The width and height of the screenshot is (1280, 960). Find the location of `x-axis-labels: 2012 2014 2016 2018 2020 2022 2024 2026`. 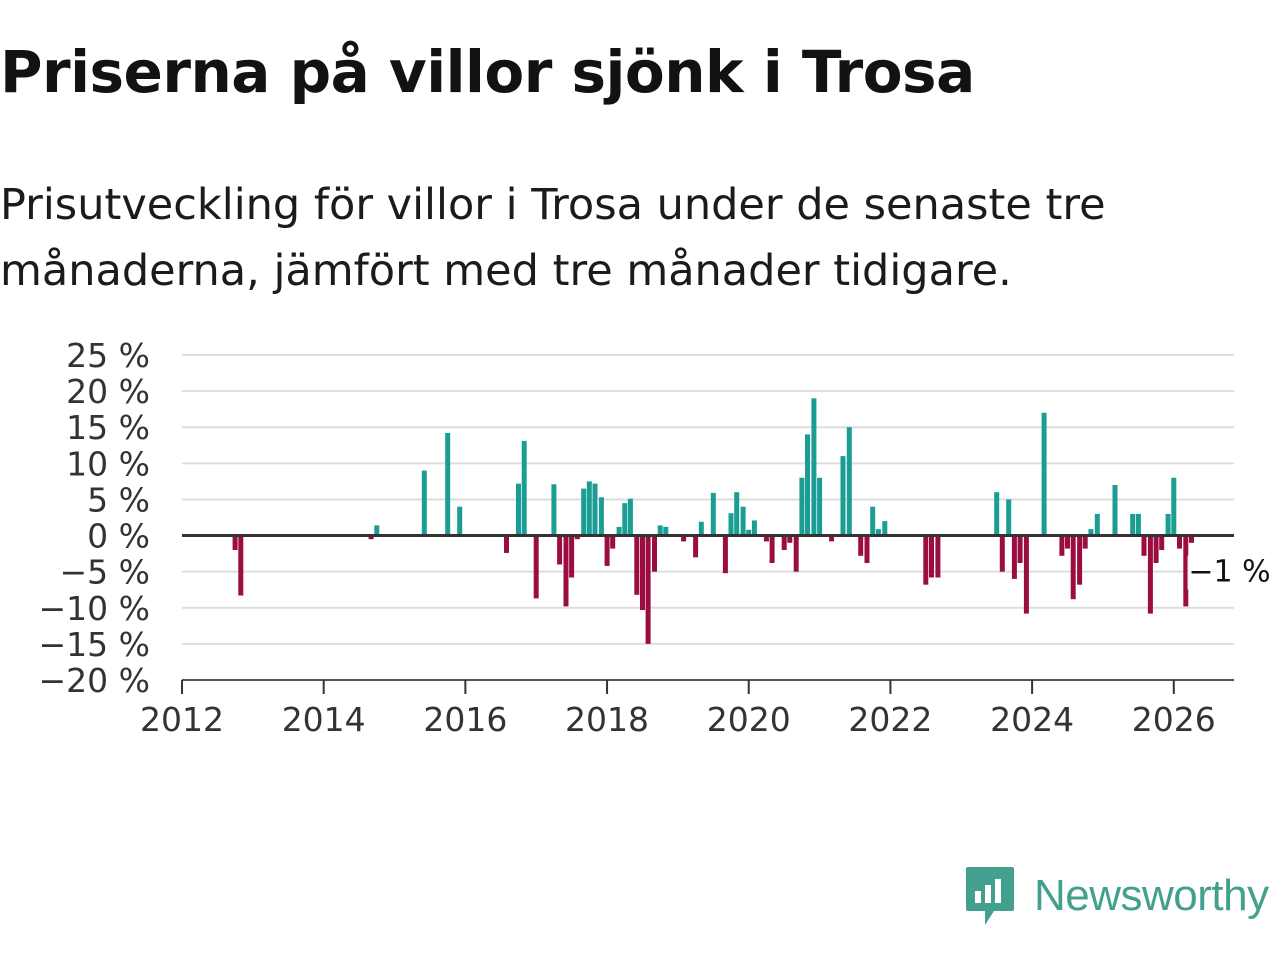

x-axis-labels: 2012 2014 2016 2018 2020 2022 2024 2026 is located at coordinates (678, 719).